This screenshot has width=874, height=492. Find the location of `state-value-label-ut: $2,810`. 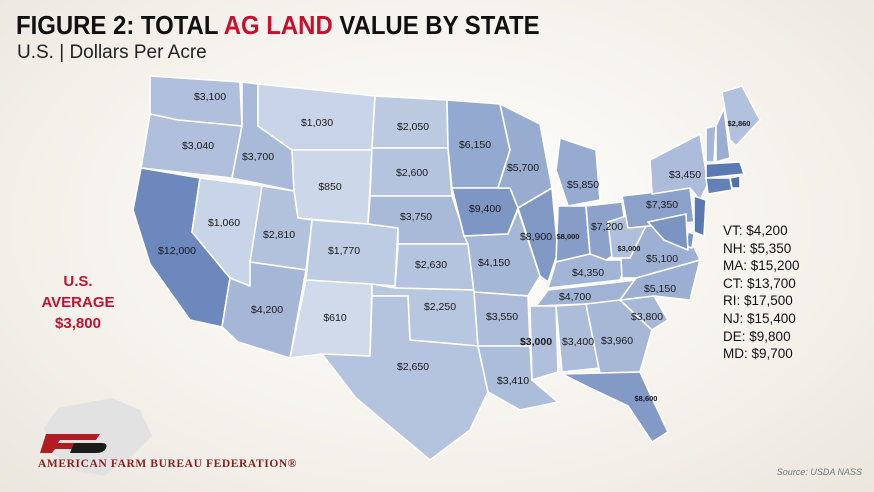

state-value-label-ut: $2,810 is located at coordinates (279, 235).